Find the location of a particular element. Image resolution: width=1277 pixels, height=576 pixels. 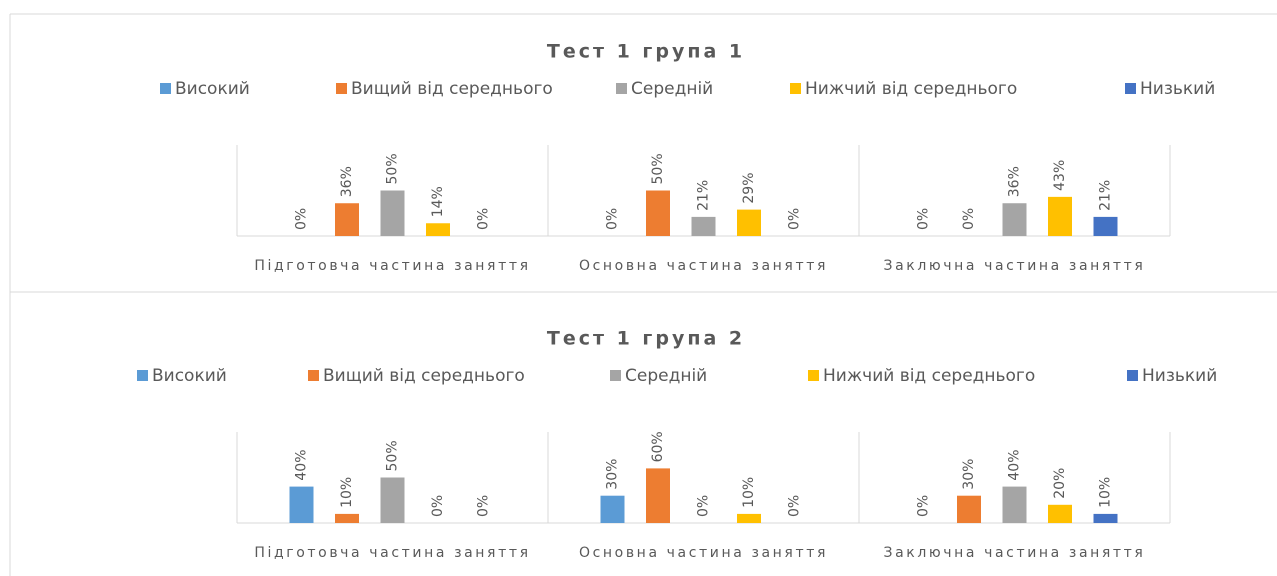

chart-title: Тест 1 група 1 is located at coordinates (646, 52).